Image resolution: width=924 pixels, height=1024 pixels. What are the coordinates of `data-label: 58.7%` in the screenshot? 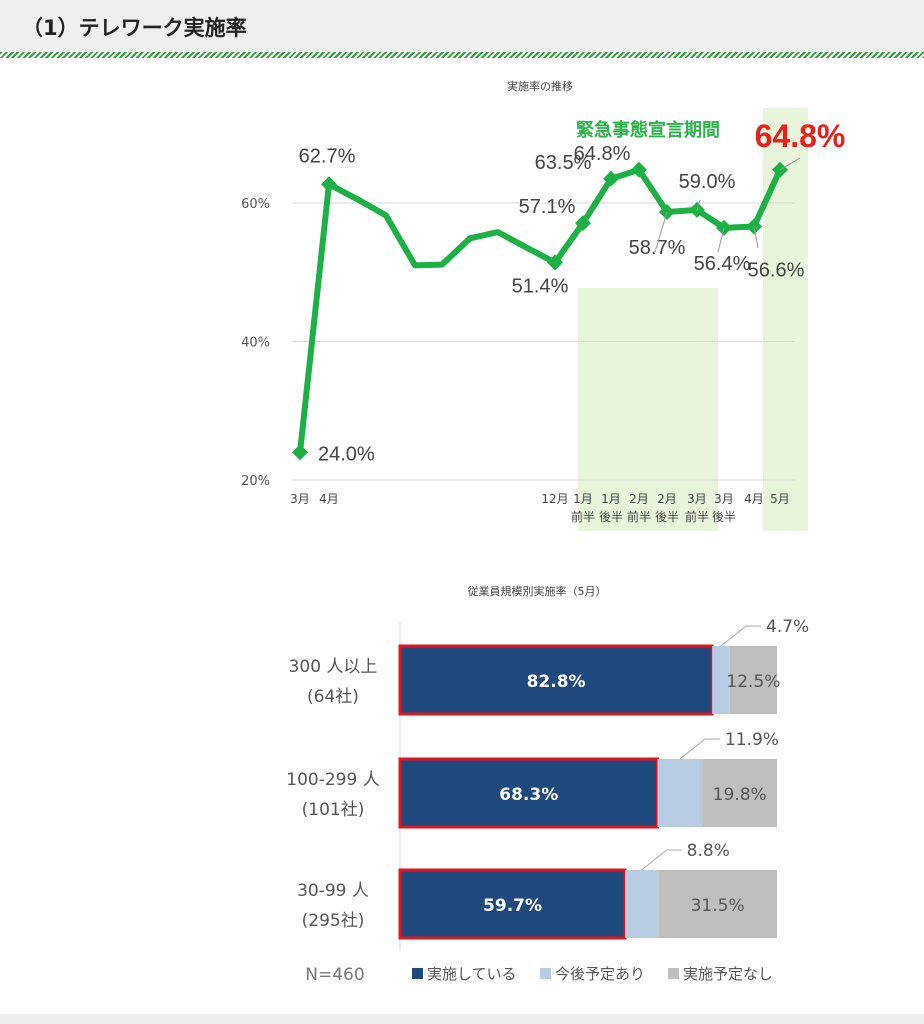 It's located at (657, 248).